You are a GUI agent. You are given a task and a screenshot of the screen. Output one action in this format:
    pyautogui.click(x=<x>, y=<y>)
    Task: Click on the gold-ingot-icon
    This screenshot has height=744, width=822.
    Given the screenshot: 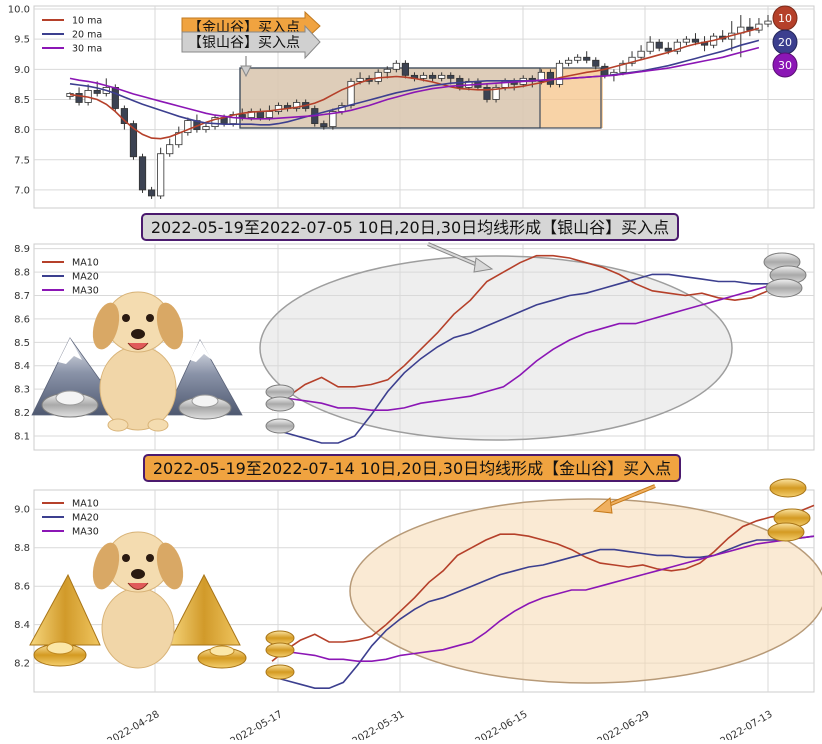 What is the action you would take?
    pyautogui.click(x=140, y=655)
    